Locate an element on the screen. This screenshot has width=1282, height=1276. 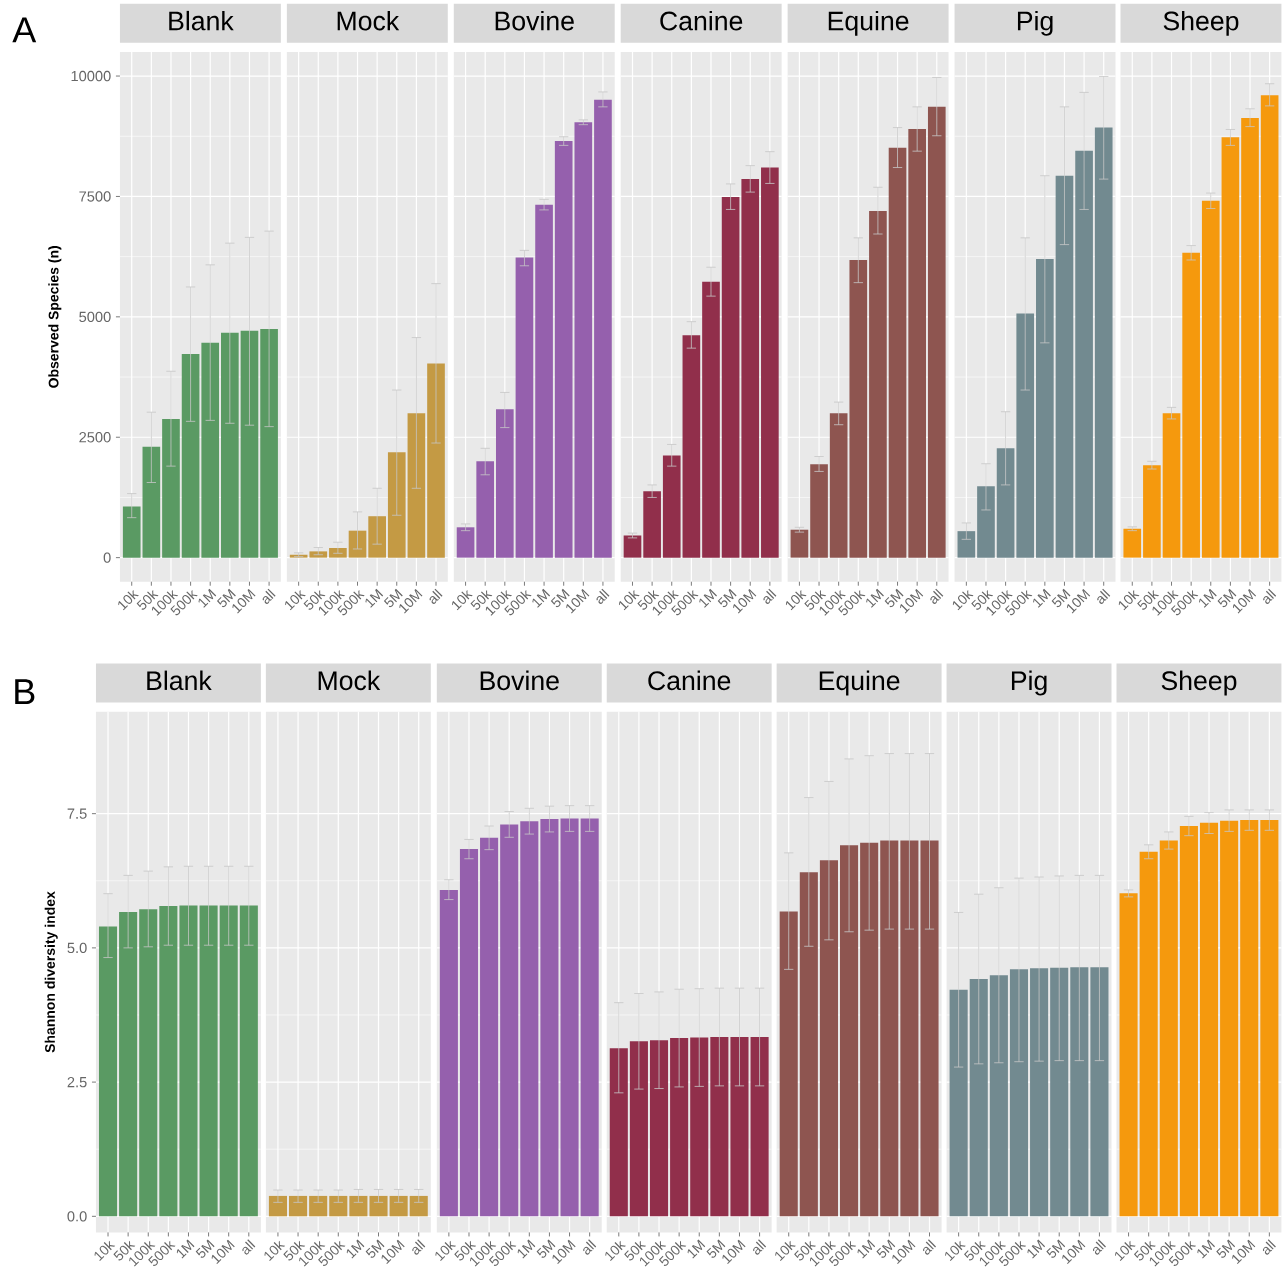
text: A is located at coordinates (24, 30).